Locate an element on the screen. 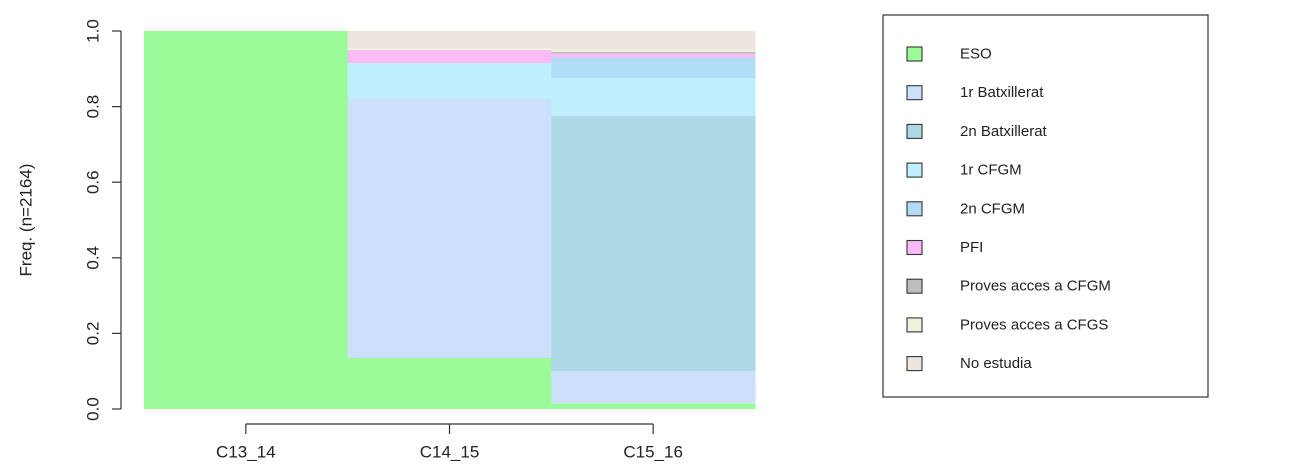 This screenshot has width=1299, height=474. x-tick-label-C13_14: C13_14 is located at coordinates (246, 452).